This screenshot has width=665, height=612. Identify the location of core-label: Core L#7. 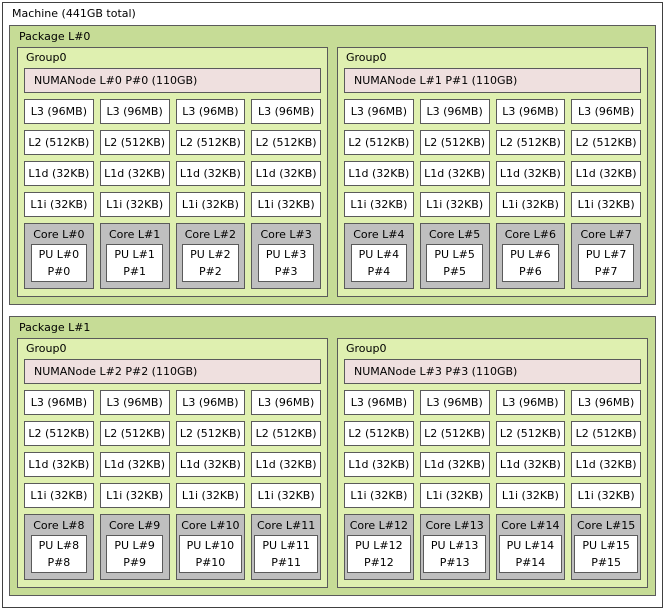
(606, 234).